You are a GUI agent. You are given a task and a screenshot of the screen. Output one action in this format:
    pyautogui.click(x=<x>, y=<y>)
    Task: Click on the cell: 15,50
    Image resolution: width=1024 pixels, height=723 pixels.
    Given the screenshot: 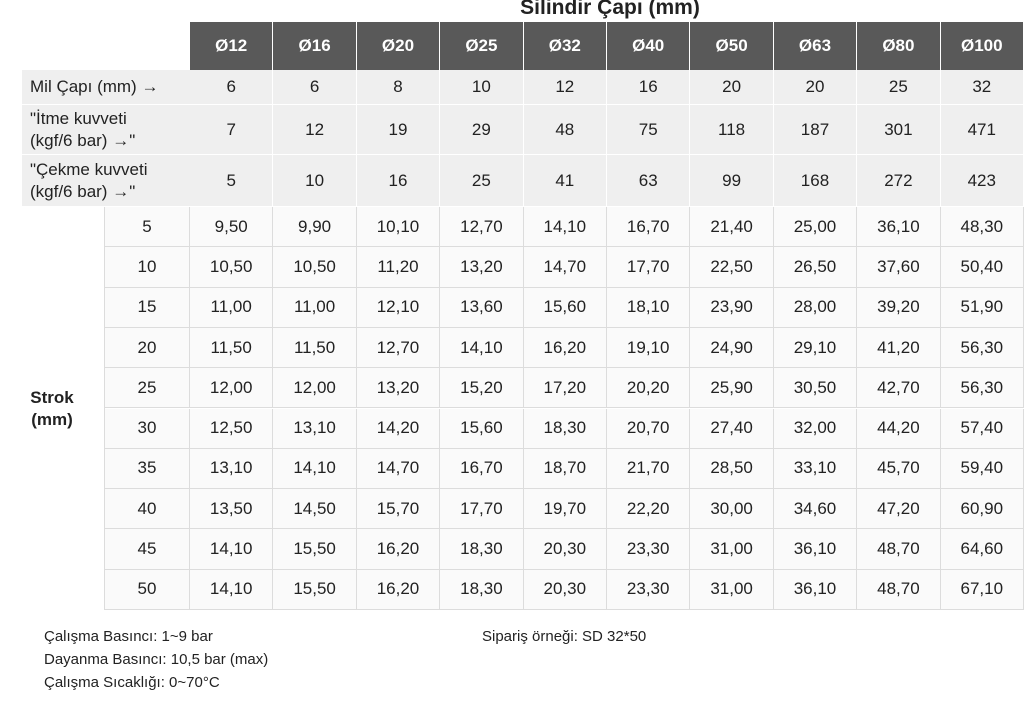 What is the action you would take?
    pyautogui.click(x=315, y=589)
    